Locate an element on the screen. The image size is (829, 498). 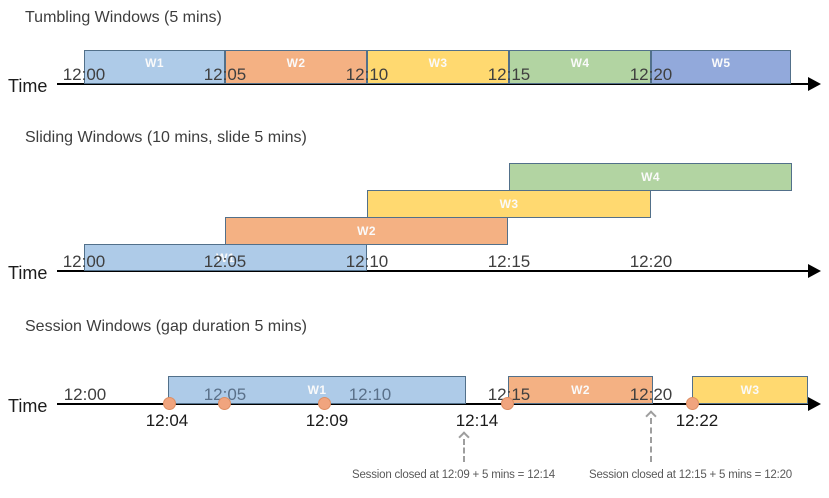
tumbling-window-w2: W2 is located at coordinates (296, 67).